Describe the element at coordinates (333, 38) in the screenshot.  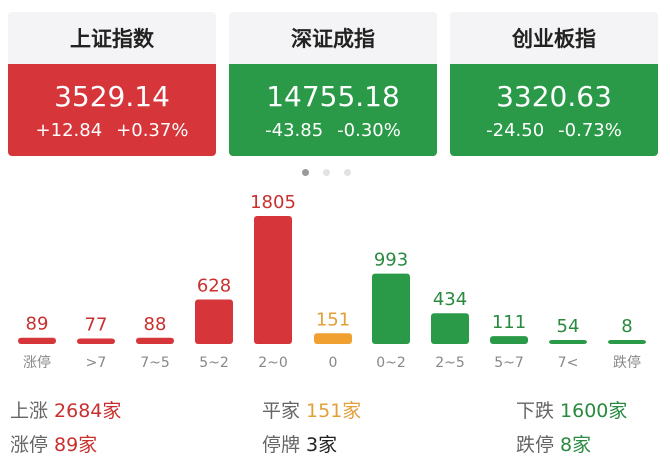
I see `index-name: 深证成指` at that location.